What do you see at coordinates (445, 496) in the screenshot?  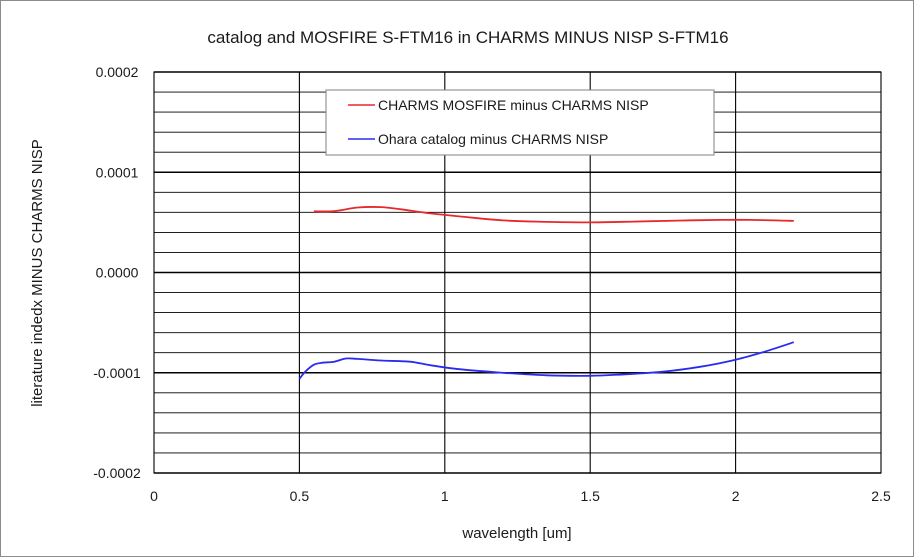 I see `x-tick-label: 1` at bounding box center [445, 496].